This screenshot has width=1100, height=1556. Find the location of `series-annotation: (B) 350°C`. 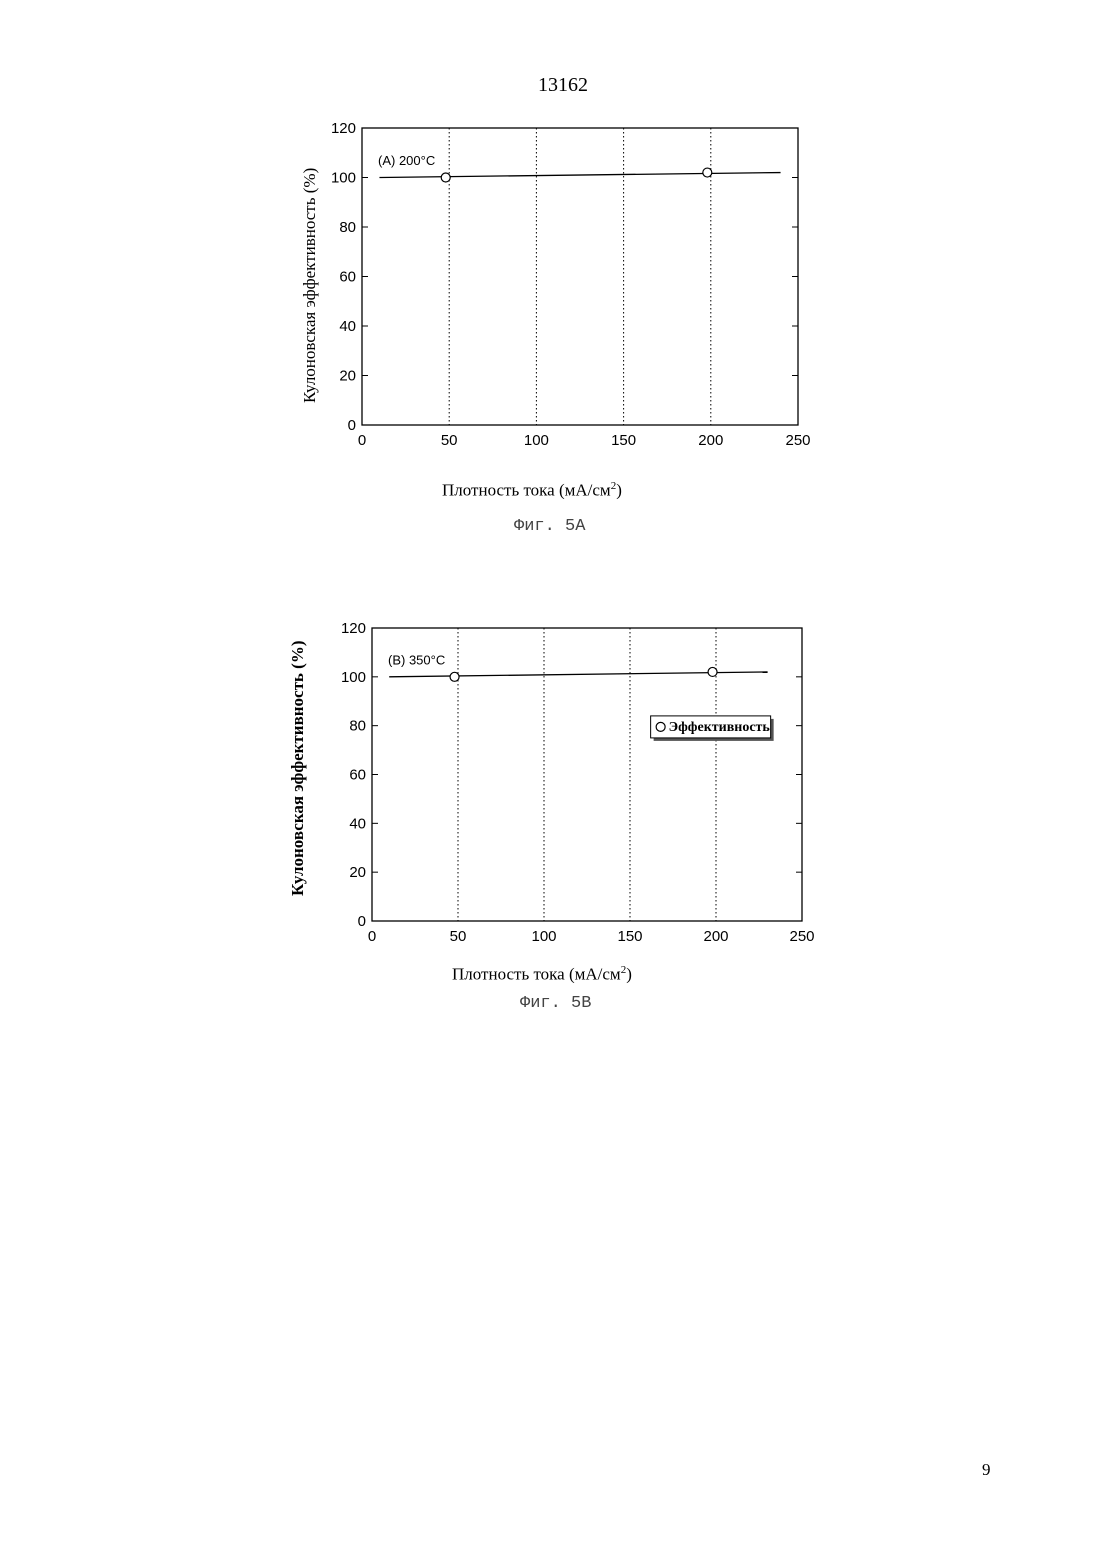

series-annotation: (B) 350°C is located at coordinates (416, 660).